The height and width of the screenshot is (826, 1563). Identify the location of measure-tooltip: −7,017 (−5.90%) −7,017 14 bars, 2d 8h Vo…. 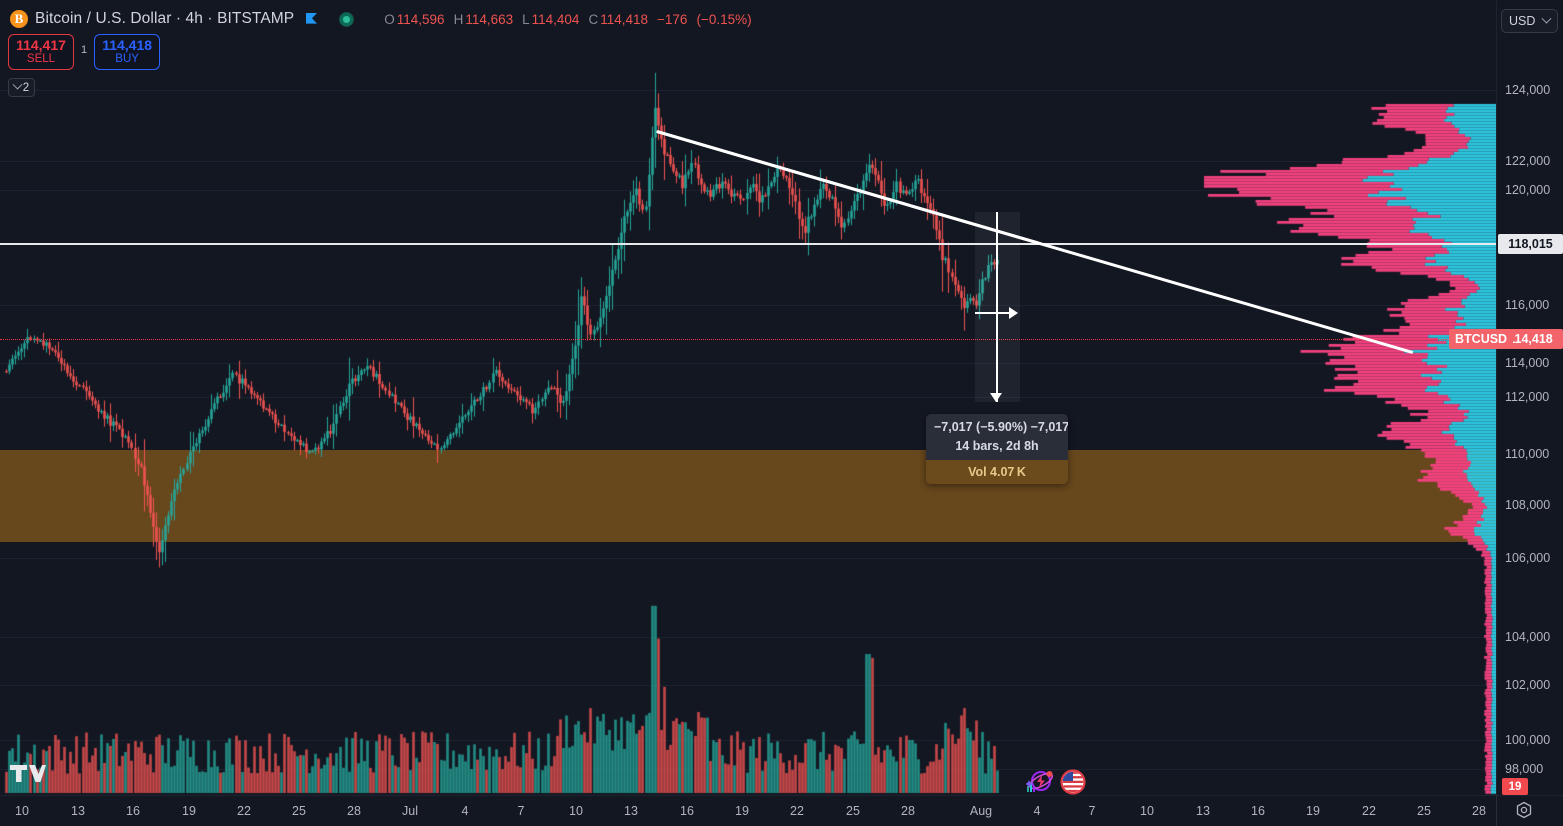
(997, 449).